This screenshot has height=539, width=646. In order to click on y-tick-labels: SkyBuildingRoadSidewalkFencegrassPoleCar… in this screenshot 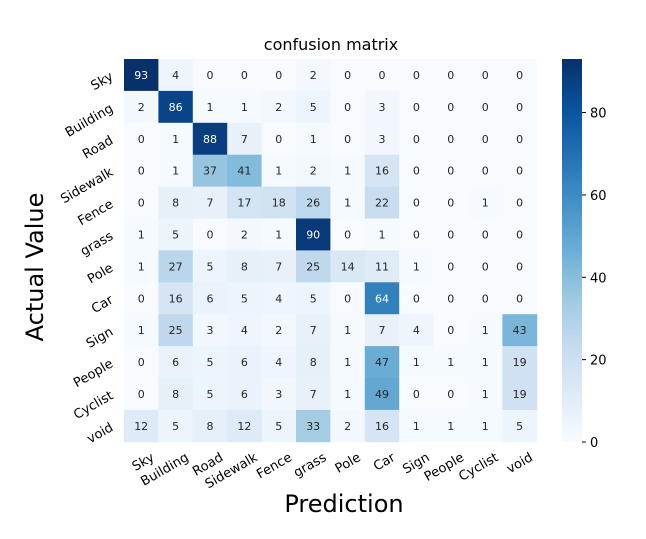, I will do `click(87, 258)`.